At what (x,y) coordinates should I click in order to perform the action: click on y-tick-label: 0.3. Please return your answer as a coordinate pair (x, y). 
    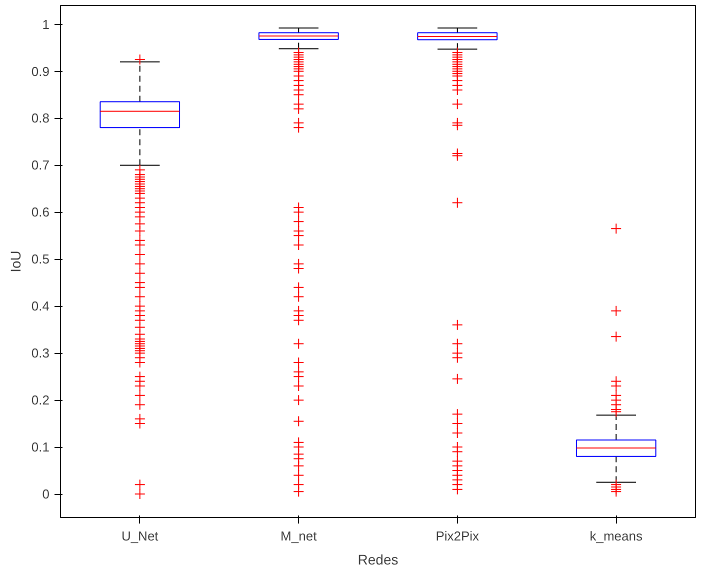
    Looking at the image, I should click on (40, 353).